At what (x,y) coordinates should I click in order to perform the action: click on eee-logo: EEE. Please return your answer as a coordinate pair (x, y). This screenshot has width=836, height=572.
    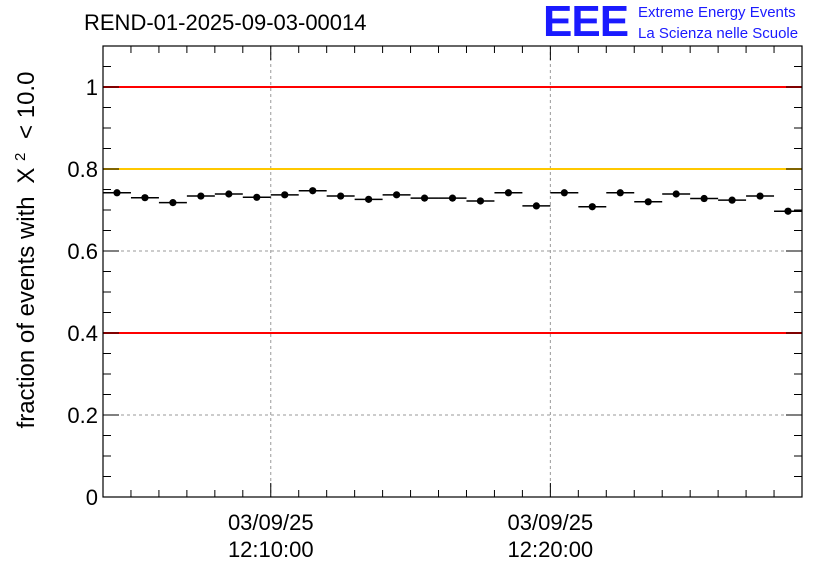
    Looking at the image, I should click on (586, 23).